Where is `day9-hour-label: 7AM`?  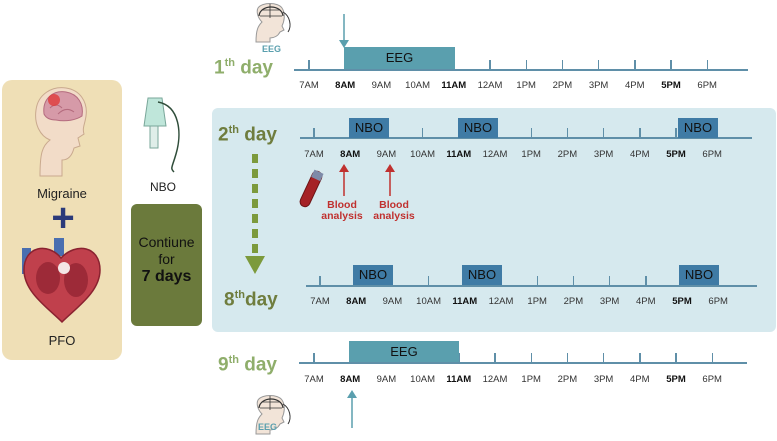
day9-hour-label: 7AM is located at coordinates (314, 379).